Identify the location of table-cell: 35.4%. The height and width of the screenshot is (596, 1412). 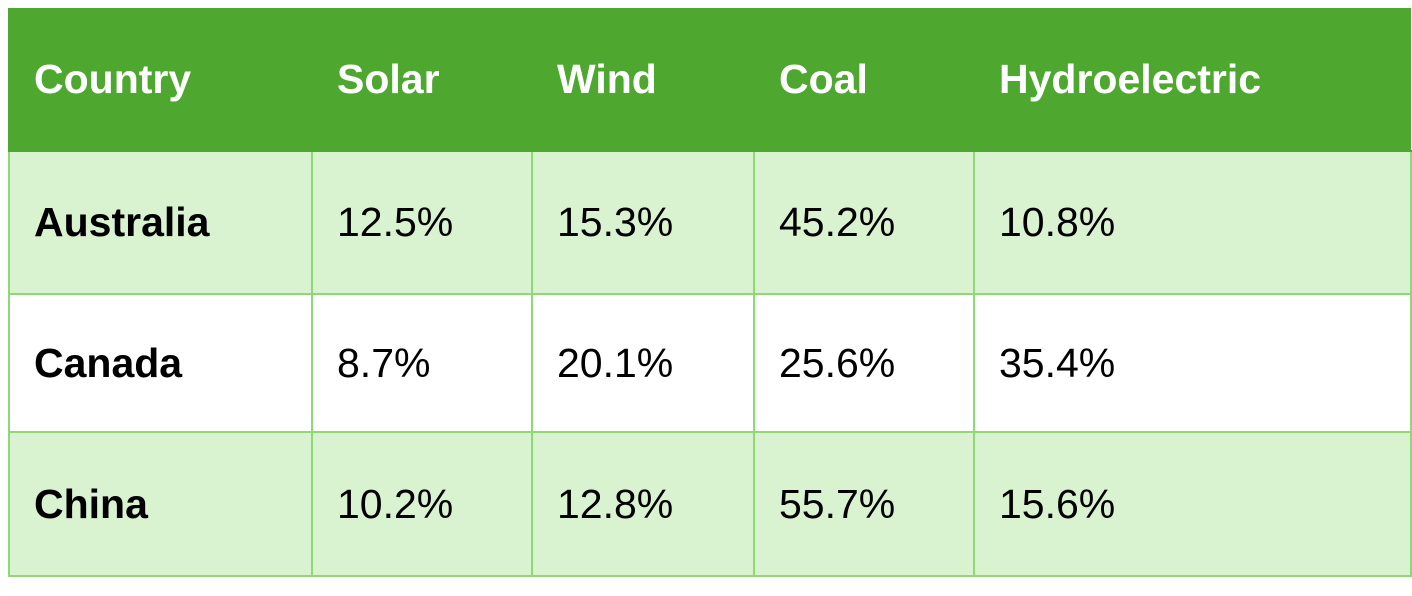
(1192, 363).